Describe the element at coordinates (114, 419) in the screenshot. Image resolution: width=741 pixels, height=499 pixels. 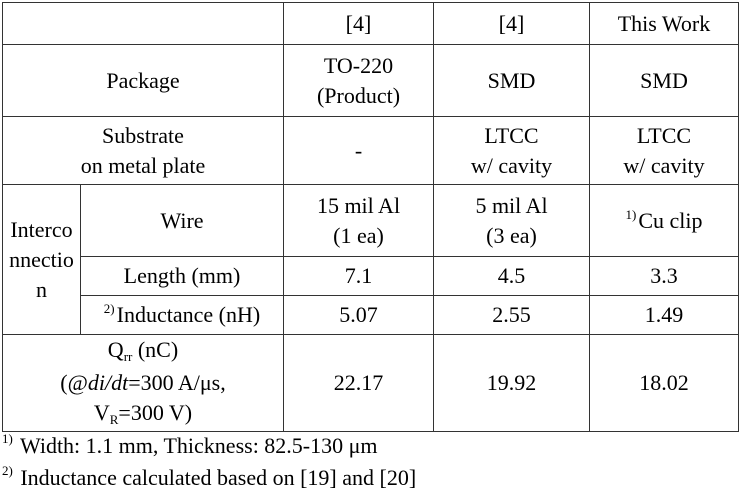
I see `vr-subscript: R` at that location.